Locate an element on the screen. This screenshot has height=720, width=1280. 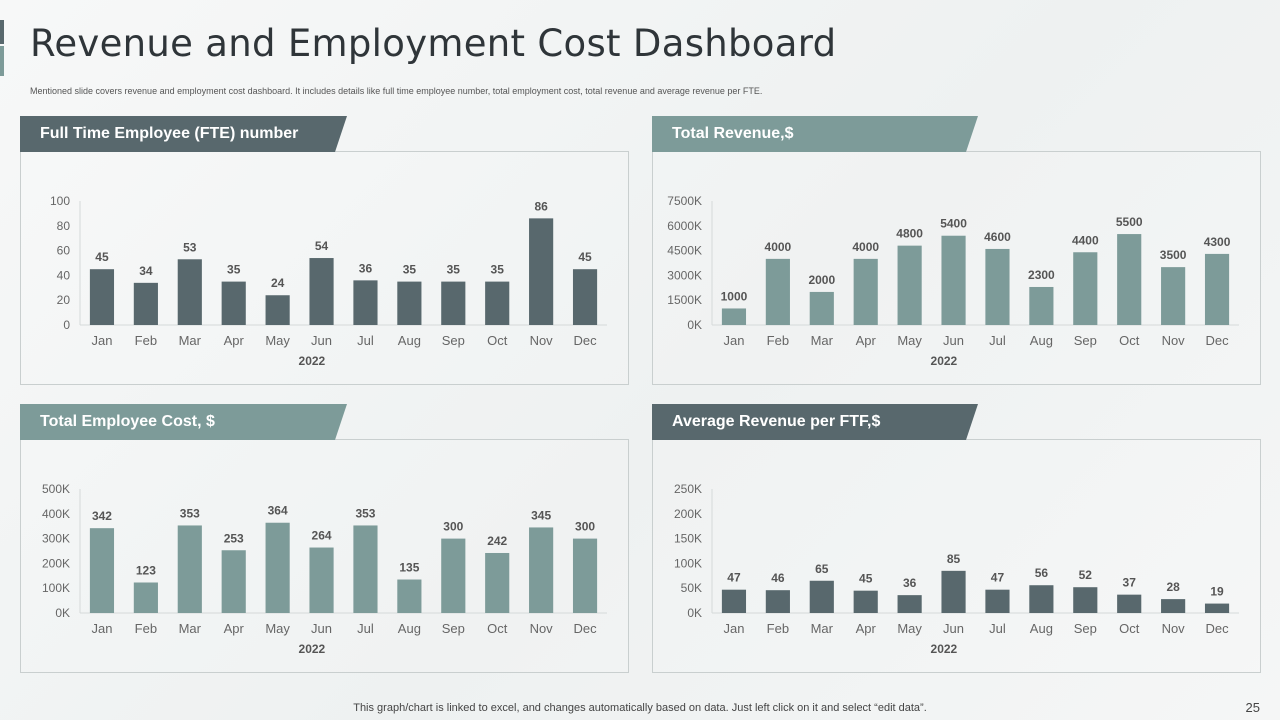
revenue-y-tick-label: 7500K is located at coordinates (684, 201).